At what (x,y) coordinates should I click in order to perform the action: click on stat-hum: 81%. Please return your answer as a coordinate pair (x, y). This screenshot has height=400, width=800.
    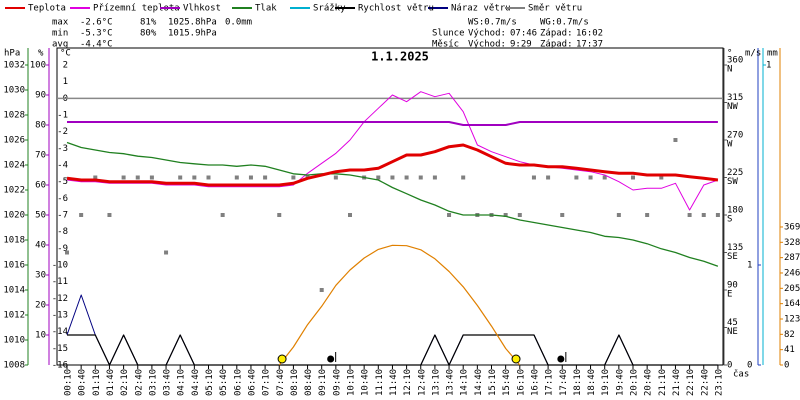
    Looking at the image, I should click on (148, 23).